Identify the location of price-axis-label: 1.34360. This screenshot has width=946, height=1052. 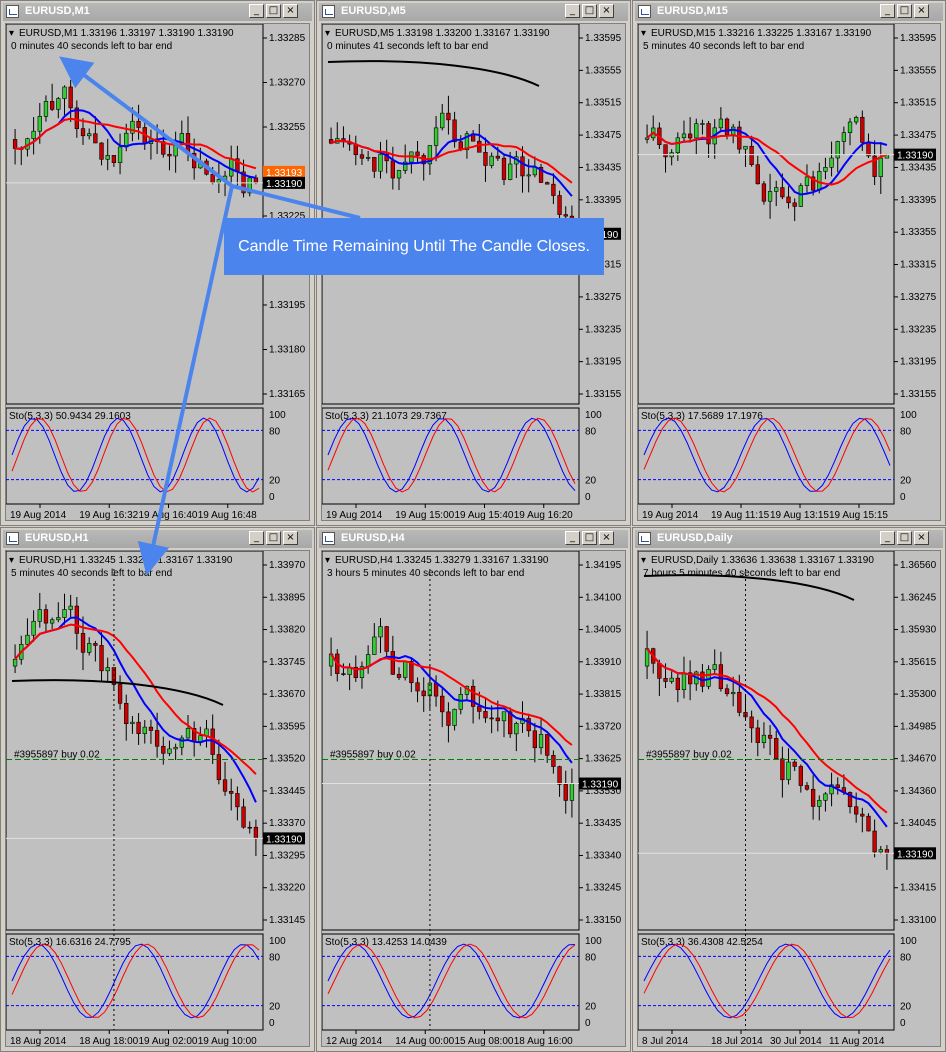
(918, 791).